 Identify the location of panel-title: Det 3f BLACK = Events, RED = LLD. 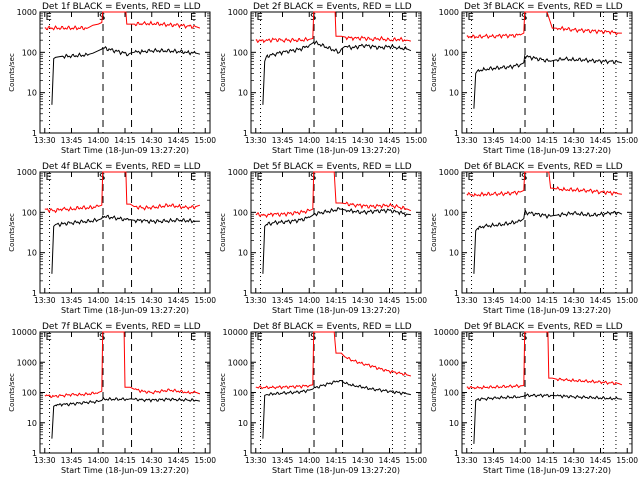
(543, 7).